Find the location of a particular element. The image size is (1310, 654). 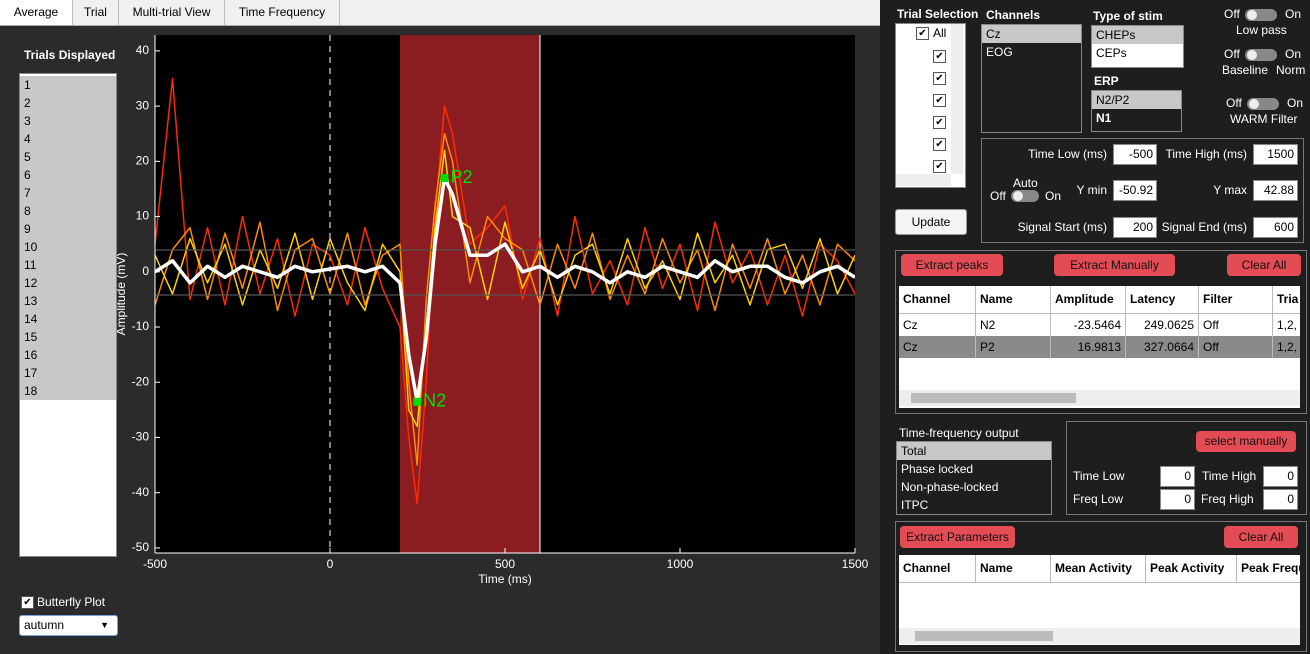

param-input: 600 is located at coordinates (1275, 227).